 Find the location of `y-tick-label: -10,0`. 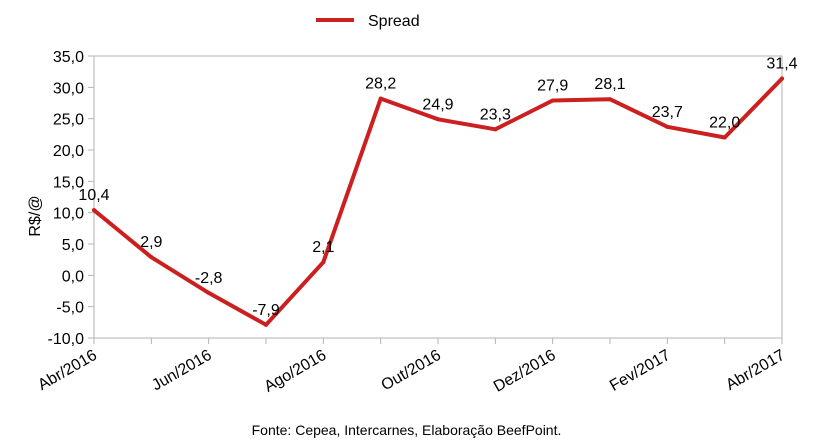

y-tick-label: -10,0 is located at coordinates (66, 339).